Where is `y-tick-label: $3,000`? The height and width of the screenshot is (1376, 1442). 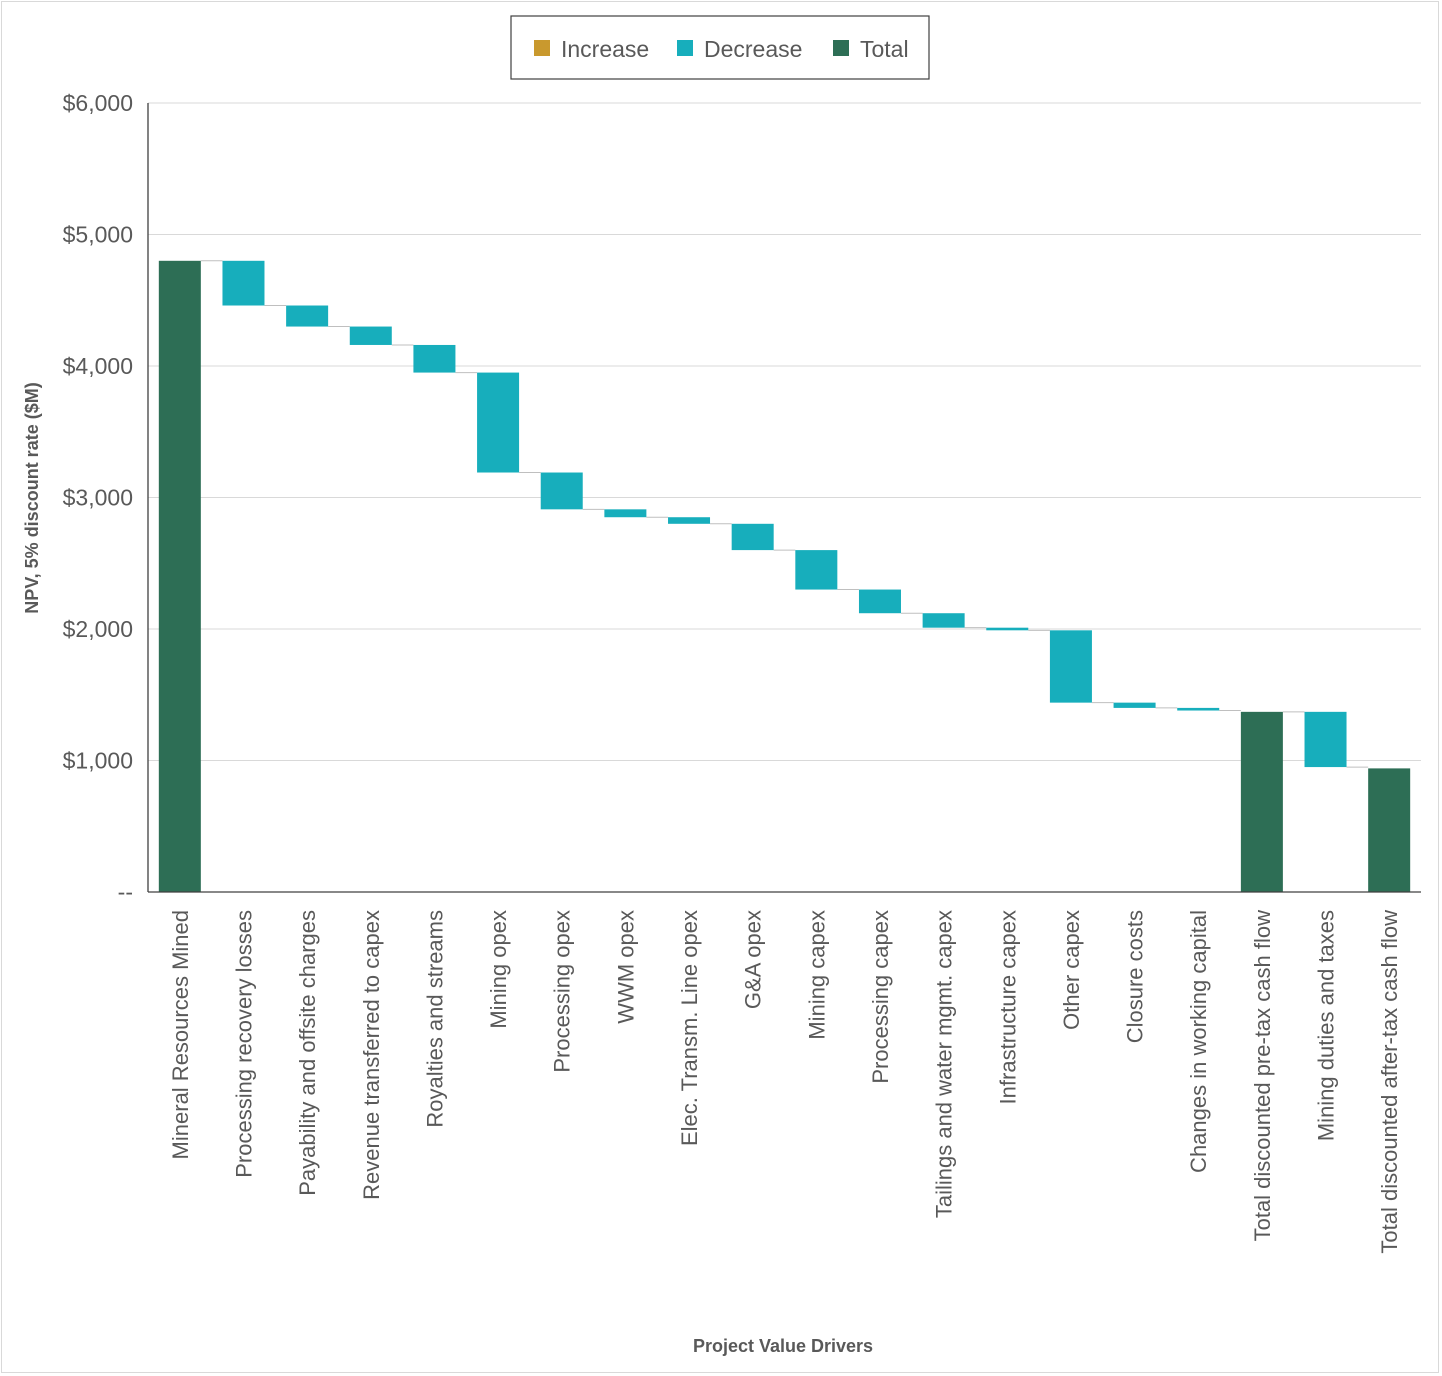 y-tick-label: $3,000 is located at coordinates (98, 498).